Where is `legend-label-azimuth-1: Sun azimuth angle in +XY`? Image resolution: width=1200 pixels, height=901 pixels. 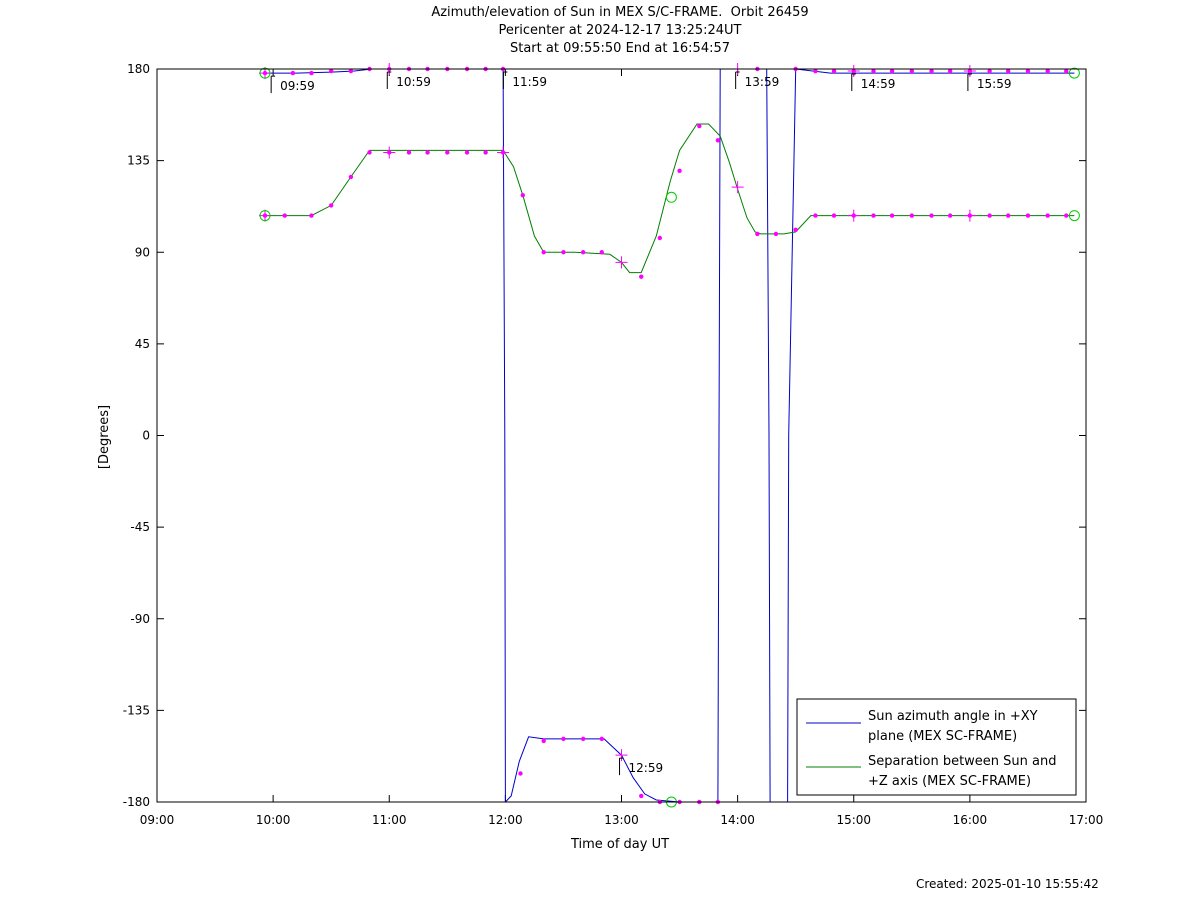
legend-label-azimuth-1: Sun azimuth angle in +XY is located at coordinates (953, 716).